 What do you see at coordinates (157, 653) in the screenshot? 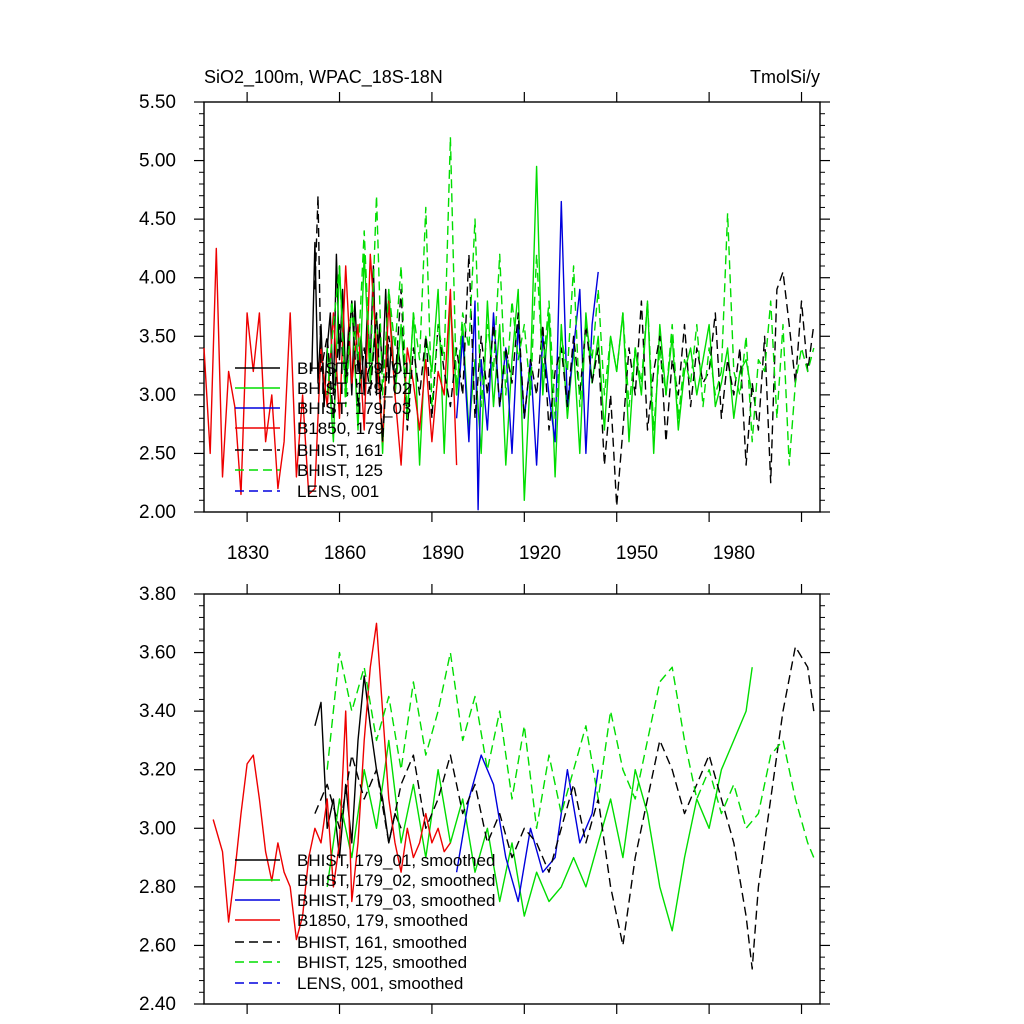
I see `y-tick-label: 3.60` at bounding box center [157, 653].